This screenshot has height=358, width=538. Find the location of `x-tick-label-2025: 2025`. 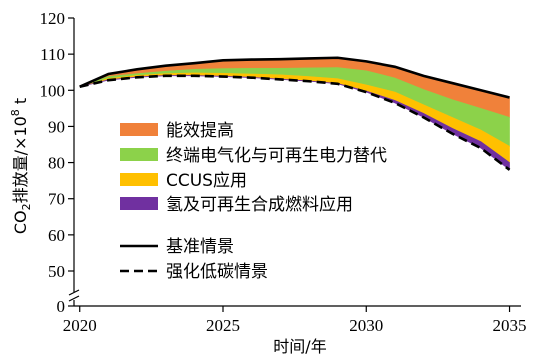

x-tick-label-2025: 2025 is located at coordinates (223, 325).